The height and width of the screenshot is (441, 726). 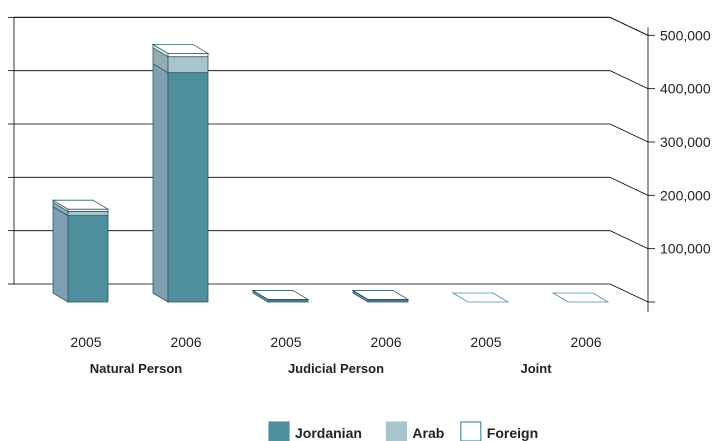 What do you see at coordinates (685, 195) in the screenshot?
I see `y-tick-label: 200,000` at bounding box center [685, 195].